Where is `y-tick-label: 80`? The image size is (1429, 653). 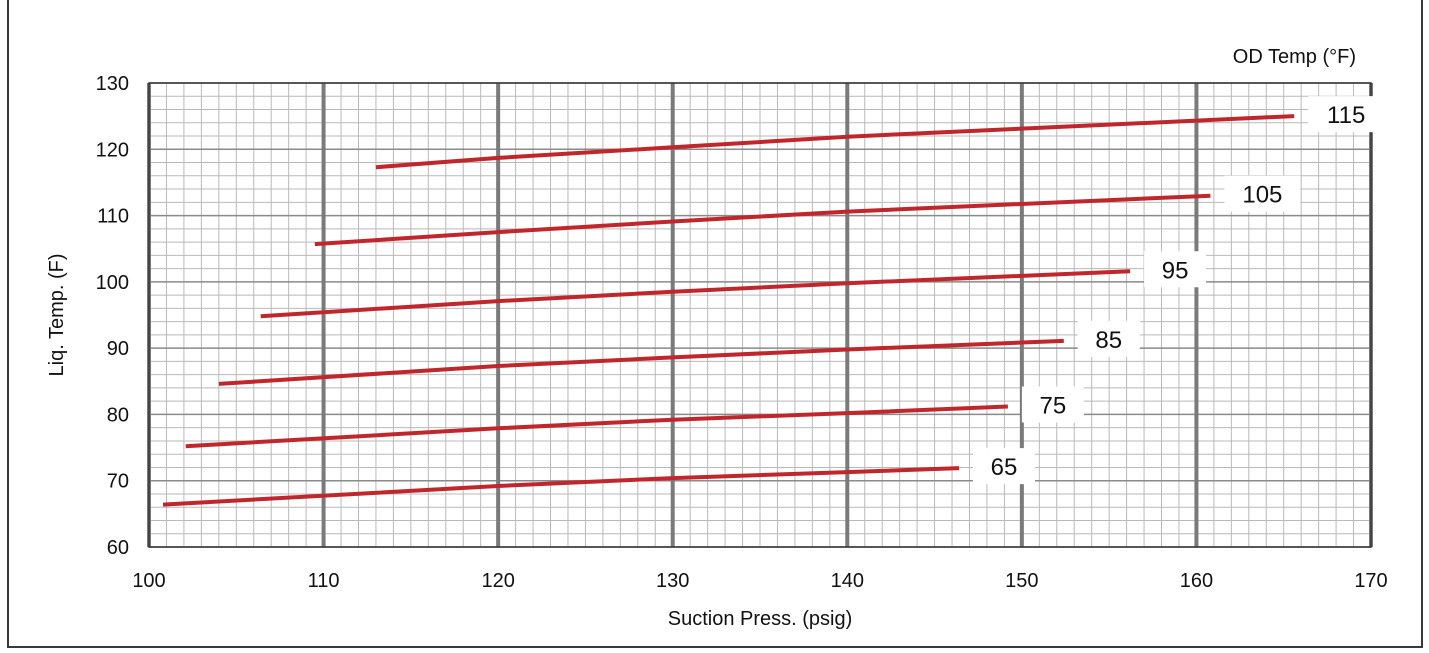 y-tick-label: 80 is located at coordinates (118, 415).